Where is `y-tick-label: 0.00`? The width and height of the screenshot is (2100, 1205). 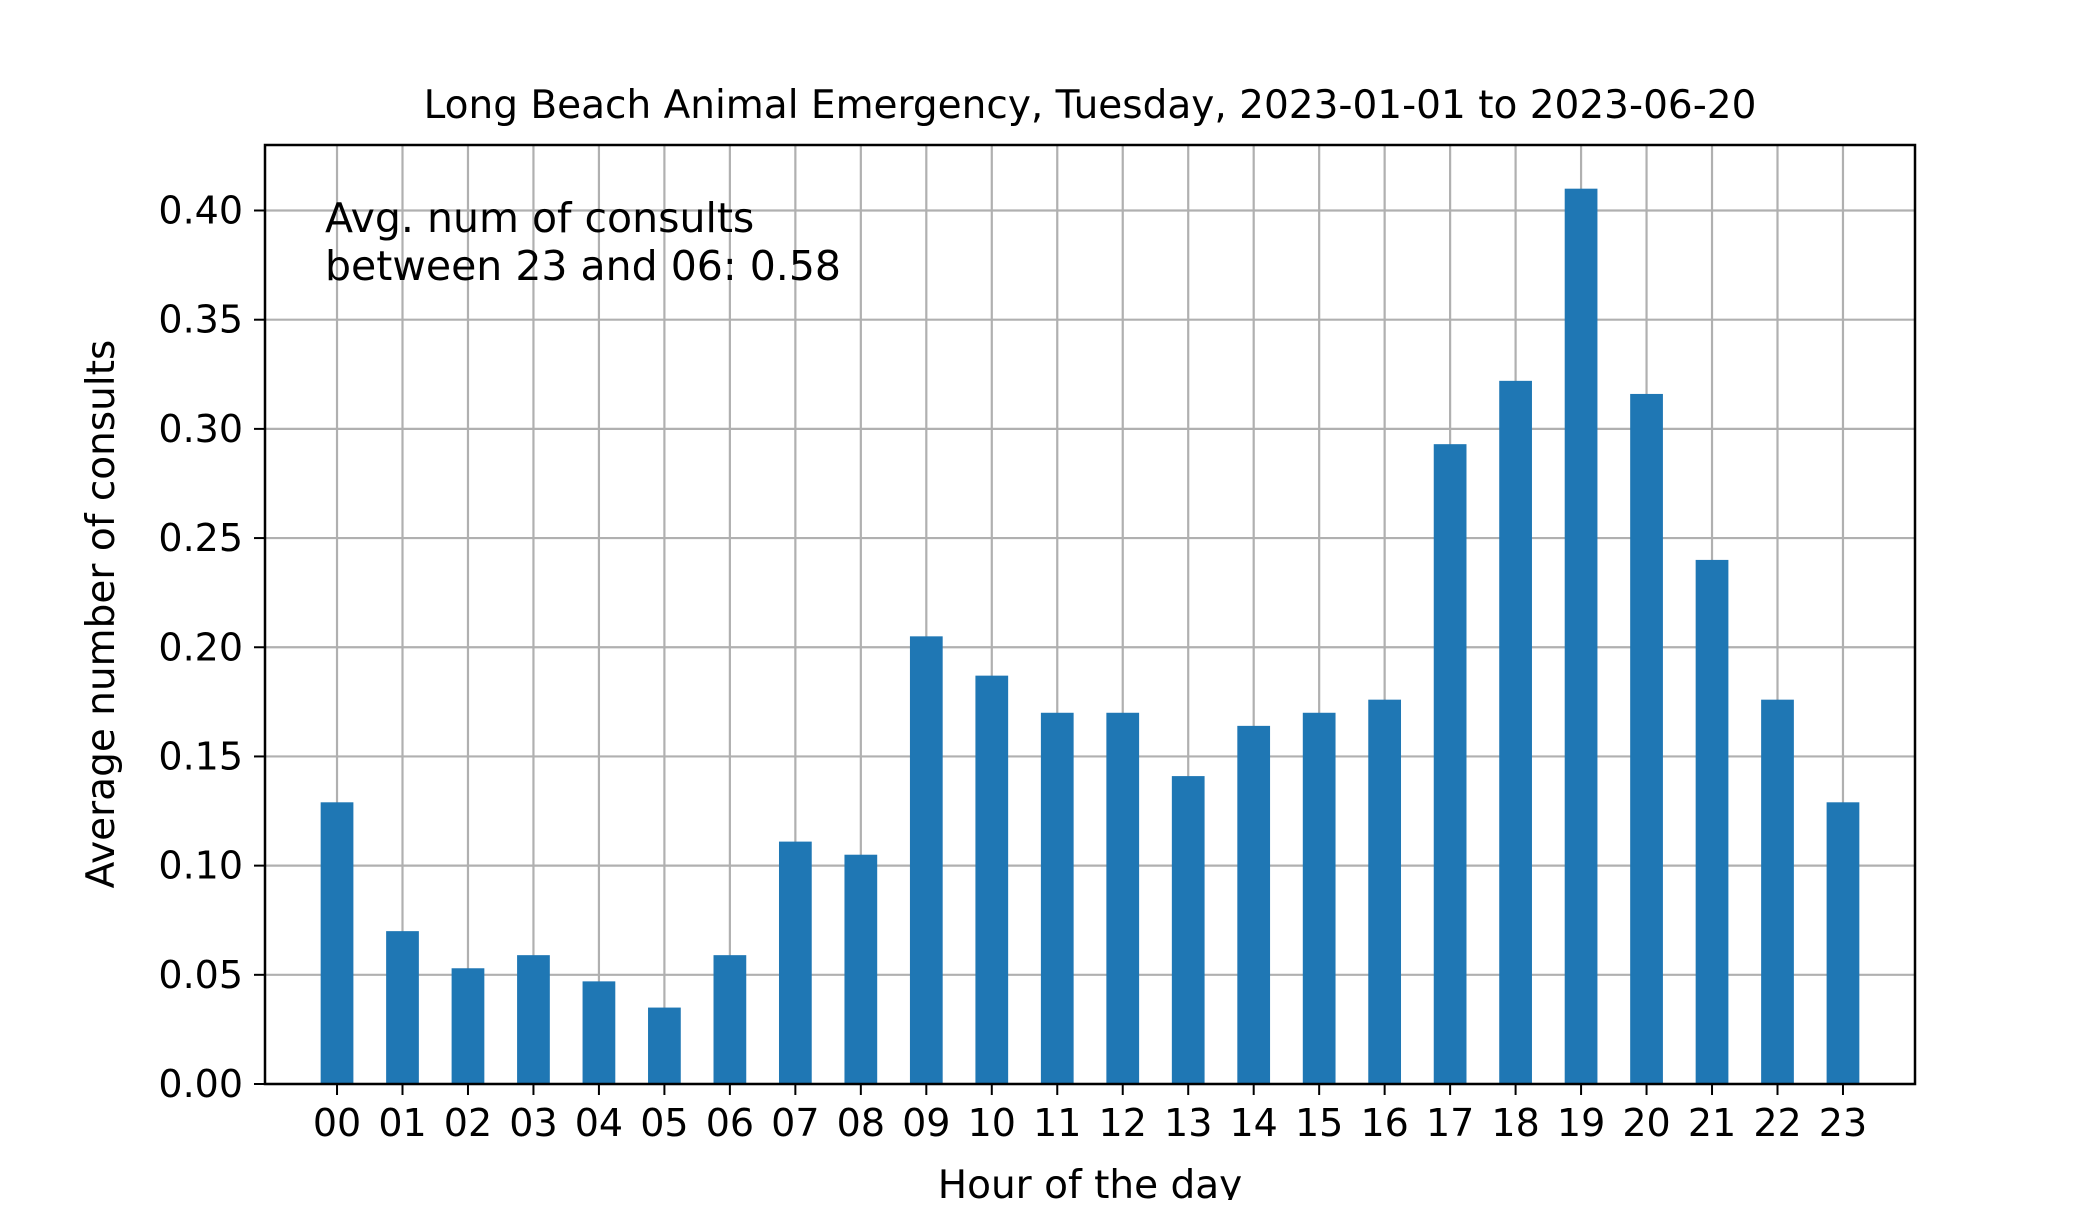 y-tick-label: 0.00 is located at coordinates (200, 1084).